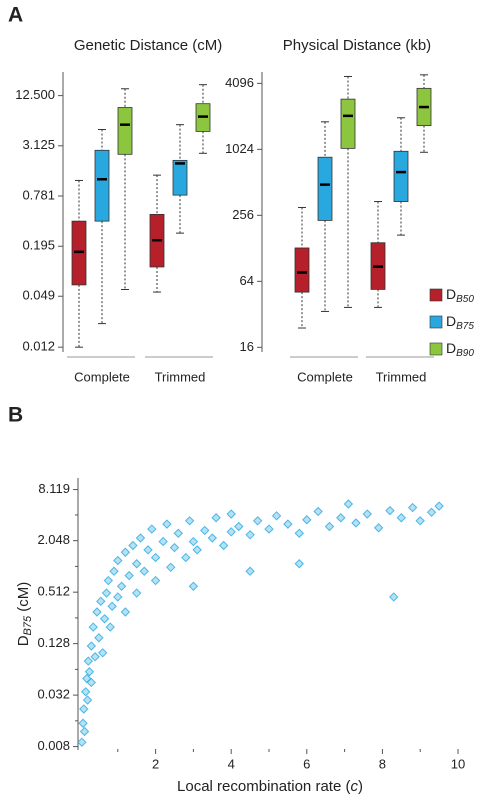 The height and width of the screenshot is (800, 480). I want to click on legend-label: DB50, so click(460, 295).